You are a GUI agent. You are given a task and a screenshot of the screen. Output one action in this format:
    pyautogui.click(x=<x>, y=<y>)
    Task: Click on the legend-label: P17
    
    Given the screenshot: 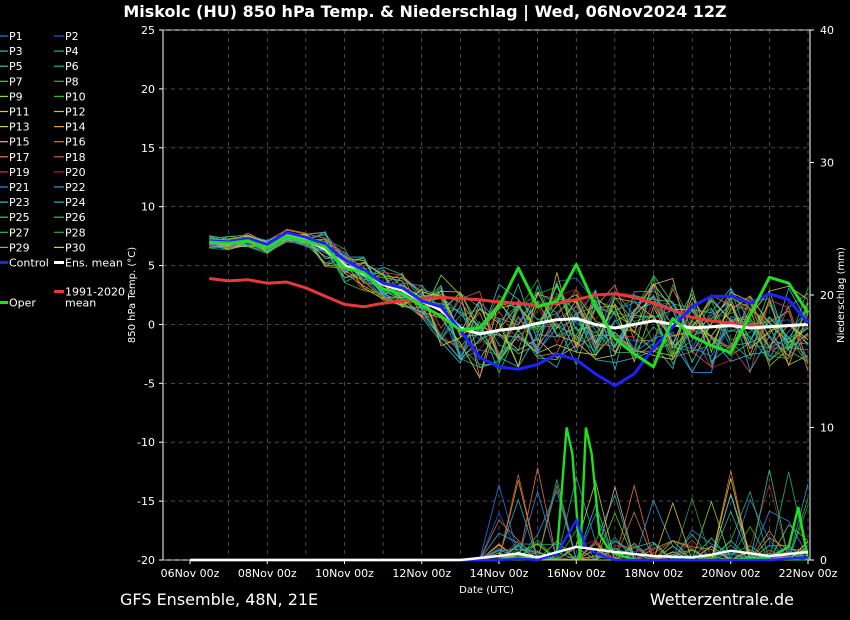 What is the action you would take?
    pyautogui.click(x=19, y=157)
    